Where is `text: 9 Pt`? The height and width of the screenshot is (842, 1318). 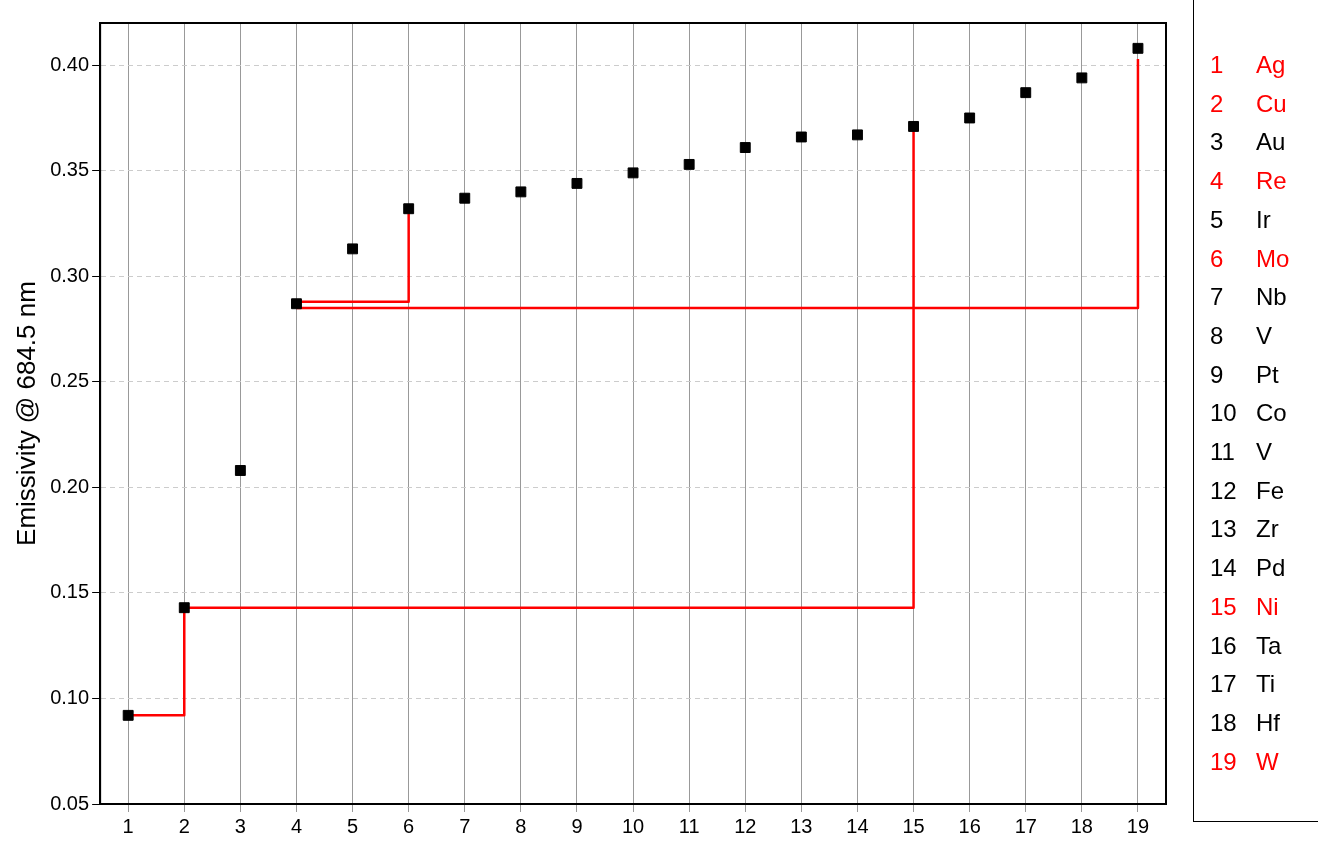 text: 9 Pt is located at coordinates (1244, 374).